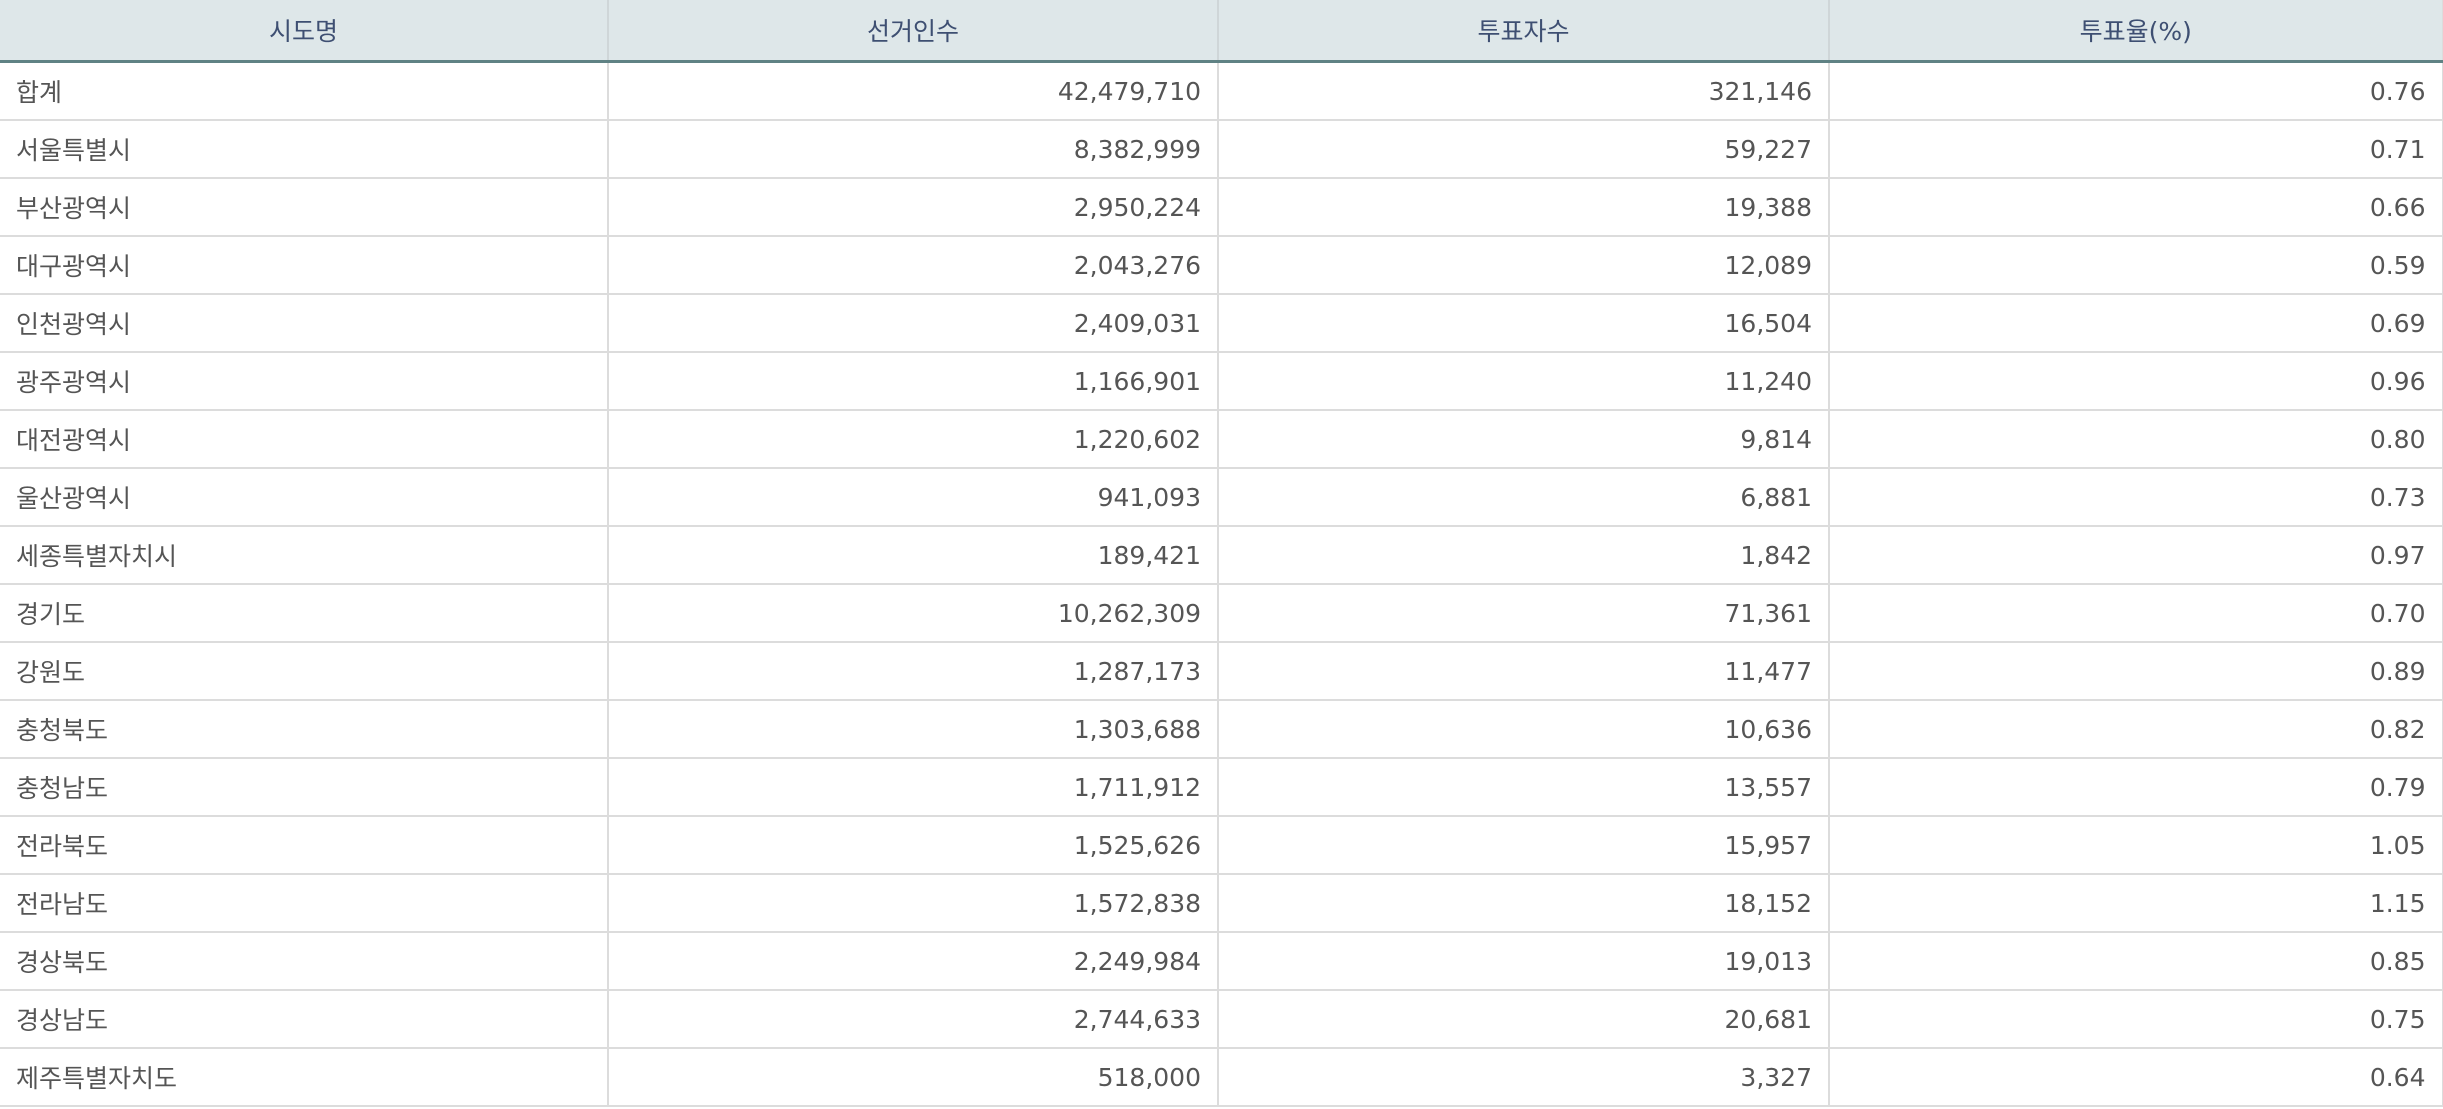  What do you see at coordinates (1524, 787) in the screenshot?
I see `voters-cell: 13,557` at bounding box center [1524, 787].